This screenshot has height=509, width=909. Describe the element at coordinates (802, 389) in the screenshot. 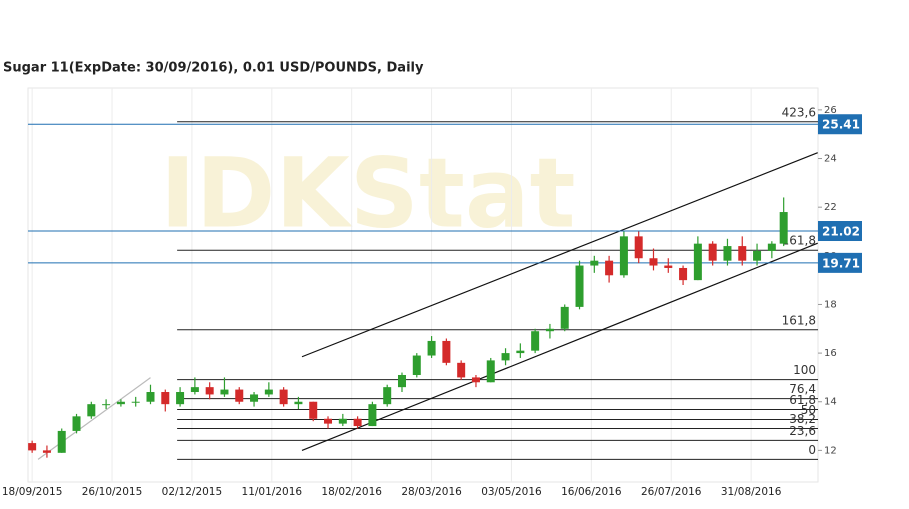

I see `fib-label: 76,4` at that location.